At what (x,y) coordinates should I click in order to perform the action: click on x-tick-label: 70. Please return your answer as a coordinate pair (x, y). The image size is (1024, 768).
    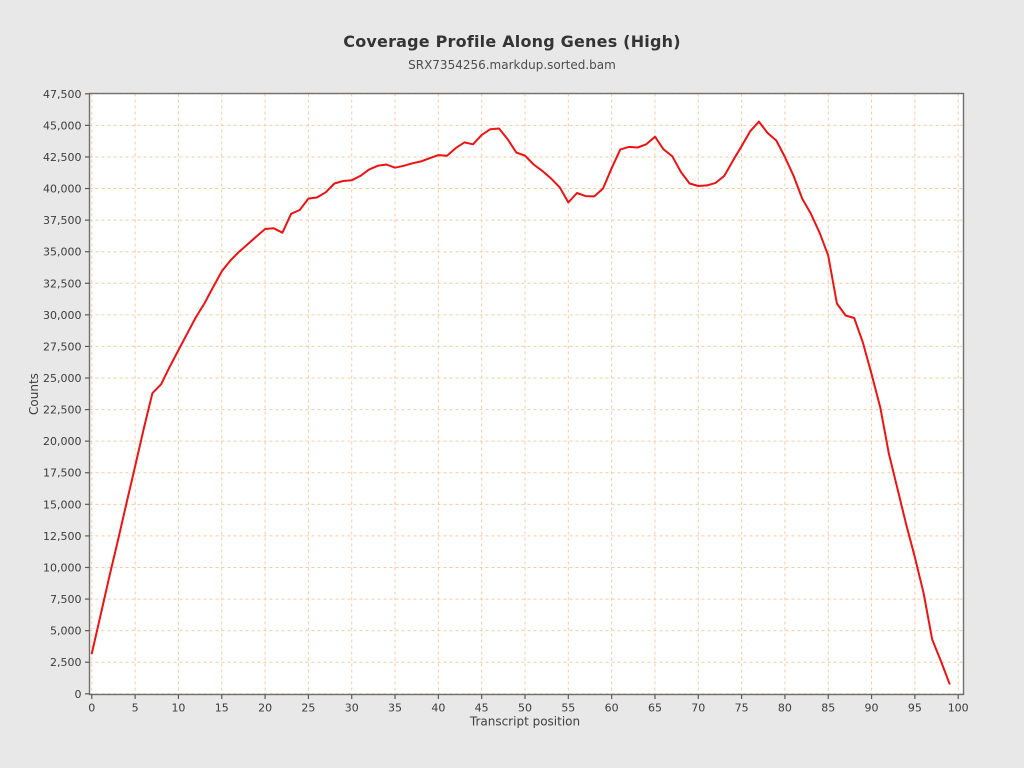
    Looking at the image, I should click on (698, 708).